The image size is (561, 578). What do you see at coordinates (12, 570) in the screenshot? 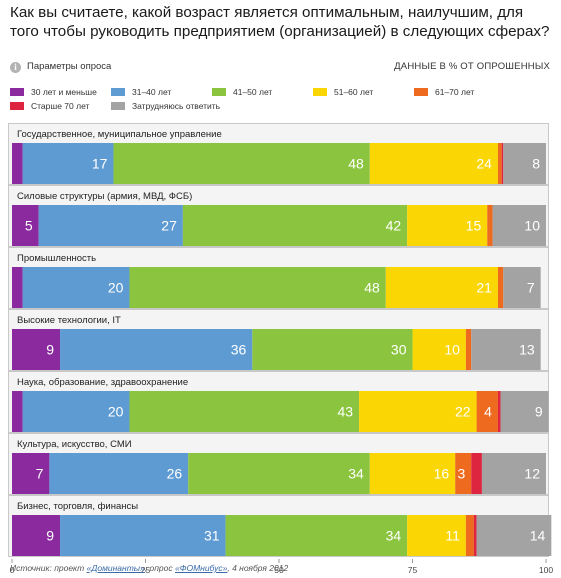
I see `x-tick-label: 0` at bounding box center [12, 570].